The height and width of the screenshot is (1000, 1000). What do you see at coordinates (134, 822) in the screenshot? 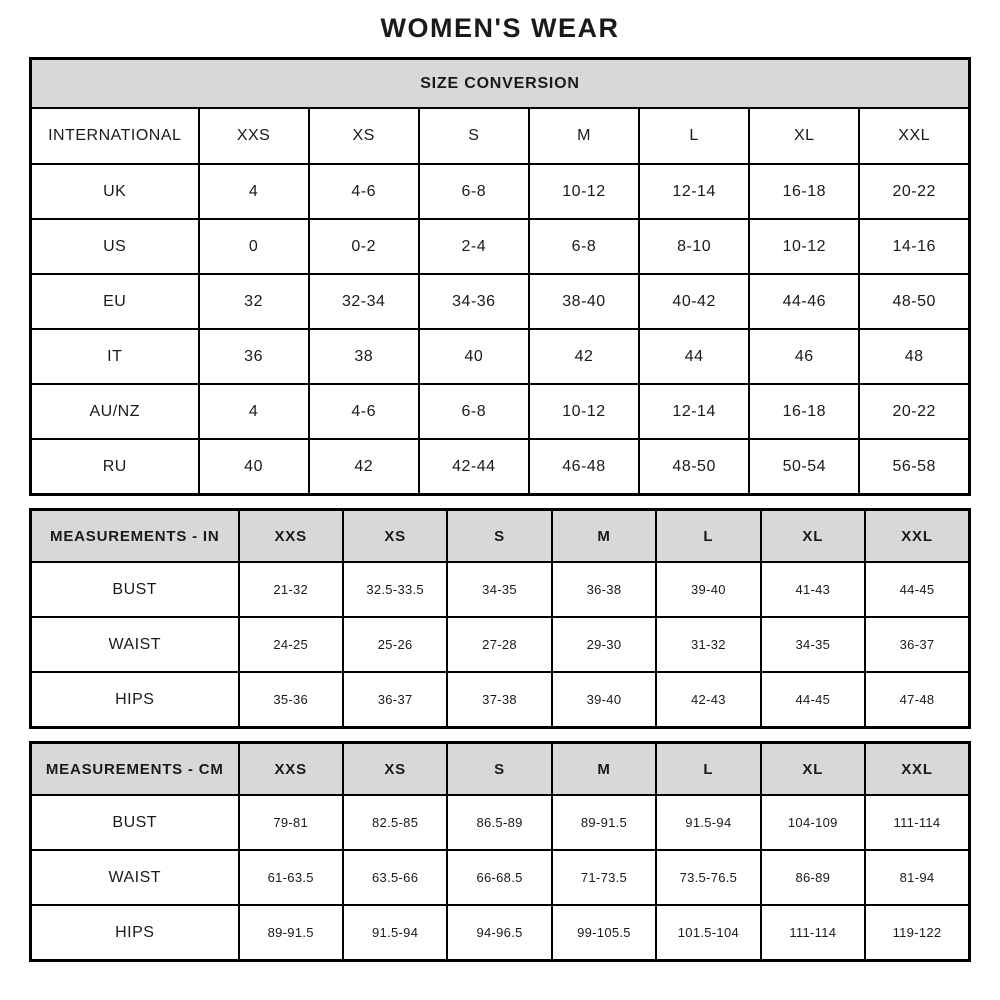
I see `row-label-bust: BUST` at bounding box center [134, 822].